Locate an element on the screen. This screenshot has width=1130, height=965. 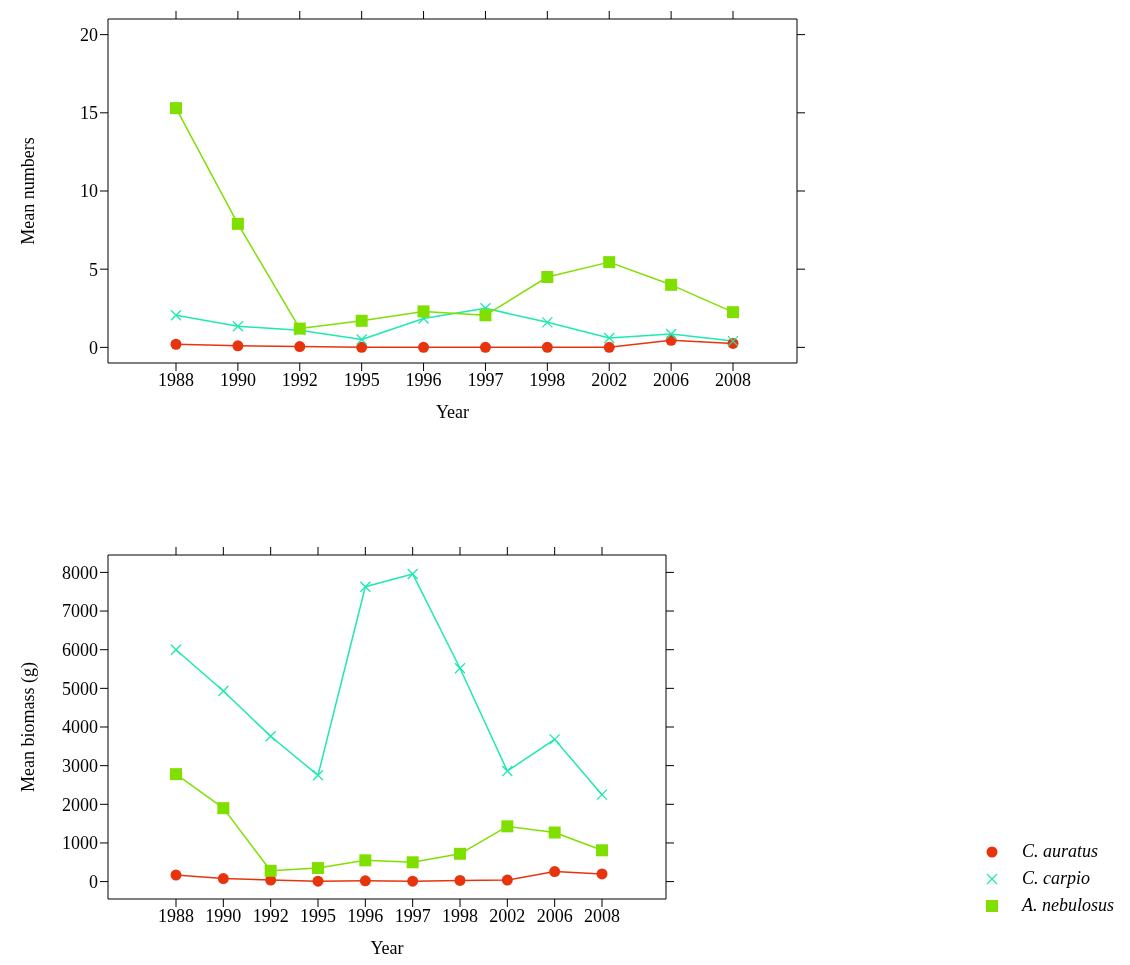
y-tick-label: 5 is located at coordinates (93, 269).